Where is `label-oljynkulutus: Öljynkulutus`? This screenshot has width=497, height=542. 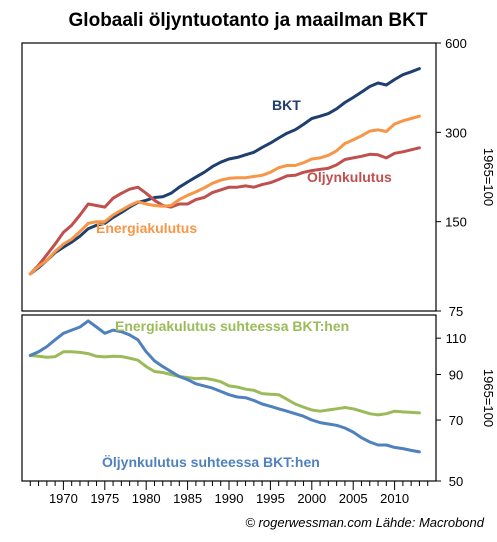
label-oljynkulutus: Öljynkulutus is located at coordinates (349, 177).